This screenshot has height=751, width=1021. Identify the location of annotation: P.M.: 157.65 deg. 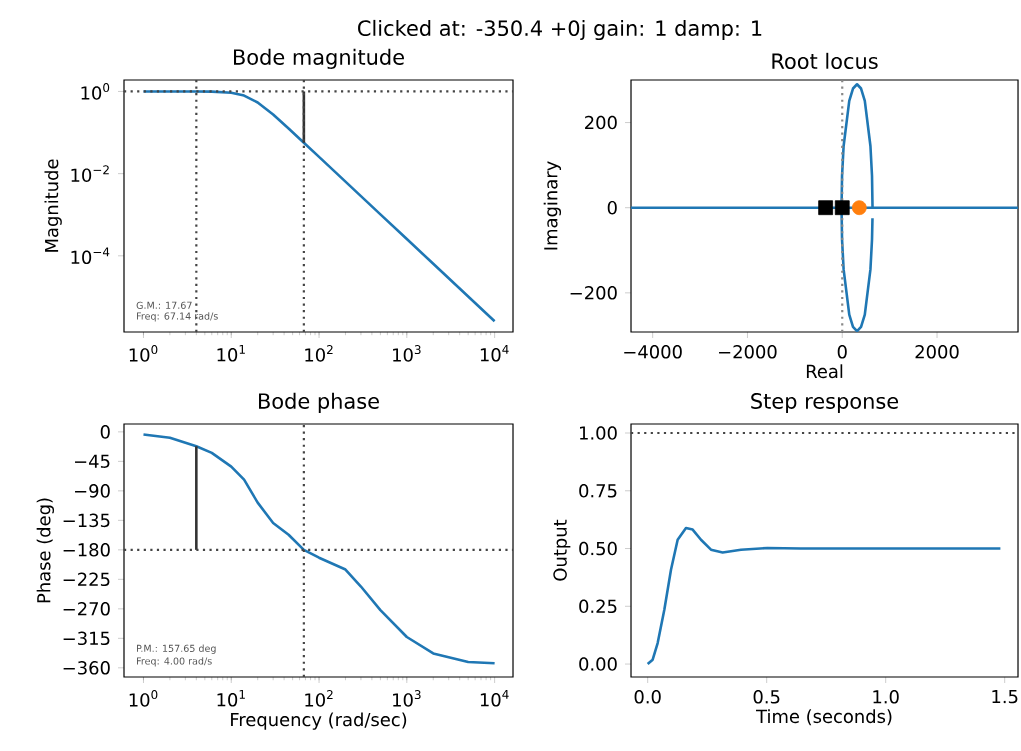
(176, 649).